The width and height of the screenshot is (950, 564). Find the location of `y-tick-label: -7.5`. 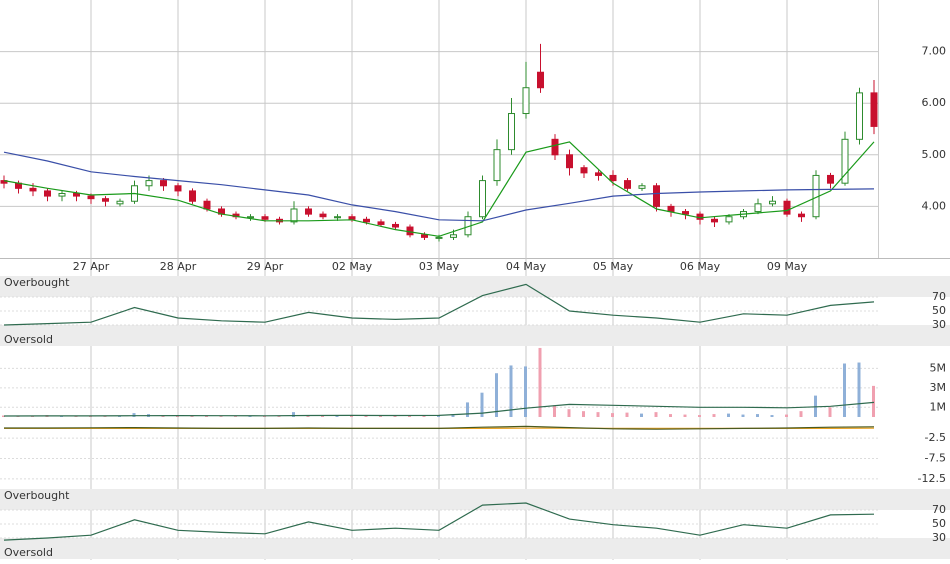

y-tick-label: -7.5 is located at coordinates (935, 457).